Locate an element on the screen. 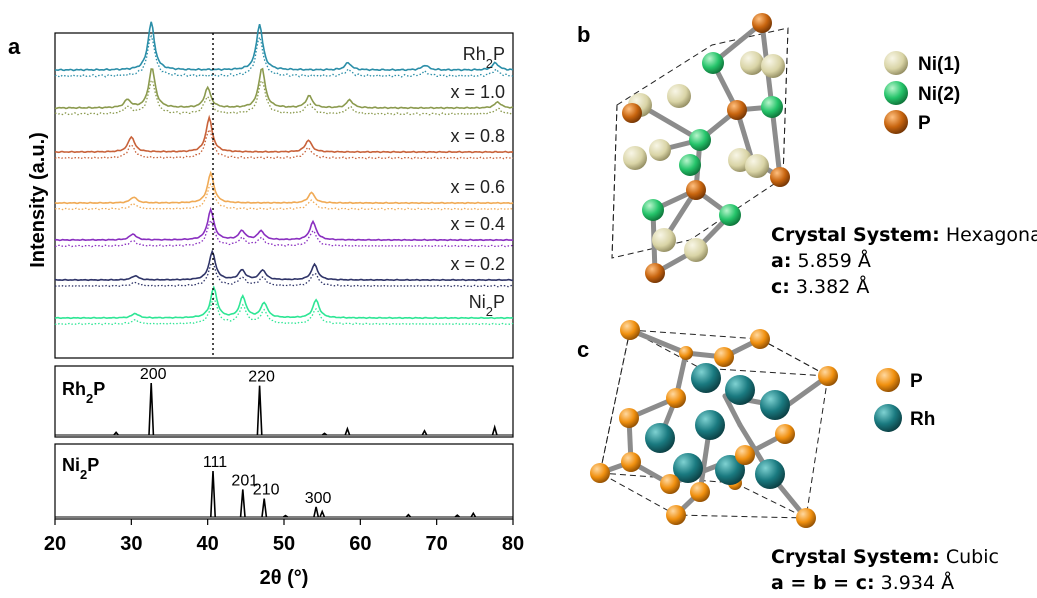  series-4-label: x = 0.4 is located at coordinates (477, 224).